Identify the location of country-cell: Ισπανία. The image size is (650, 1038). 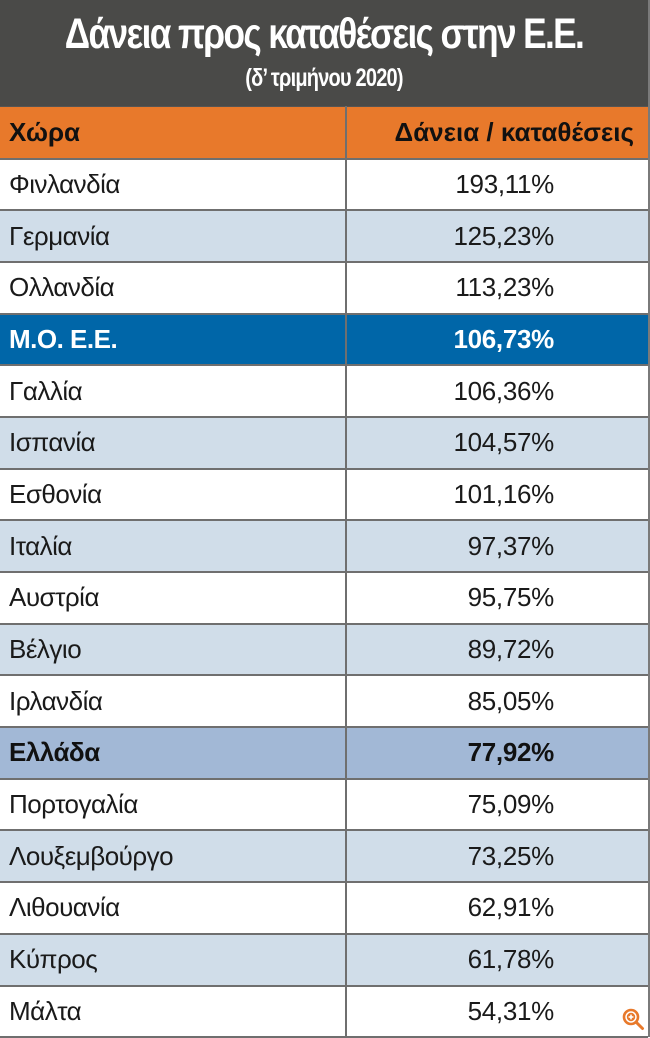
(173, 442).